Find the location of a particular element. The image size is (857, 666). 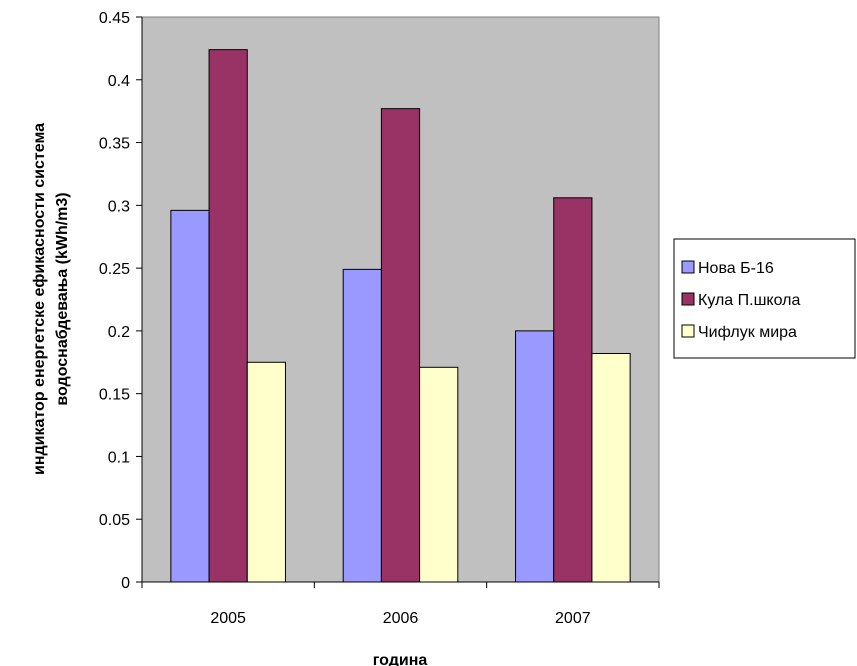

legend-box is located at coordinates (764, 298).